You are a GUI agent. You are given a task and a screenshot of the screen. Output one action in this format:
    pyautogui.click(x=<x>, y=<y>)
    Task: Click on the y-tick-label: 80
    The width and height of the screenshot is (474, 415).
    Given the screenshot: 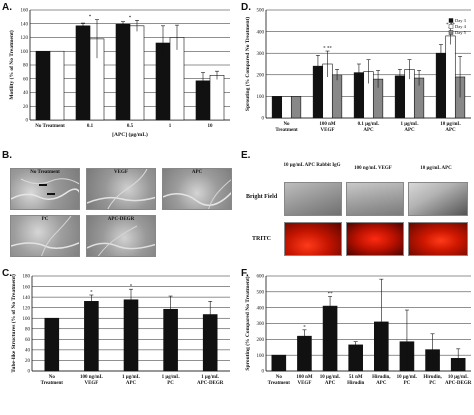 What is the action you would take?
    pyautogui.click(x=26, y=66)
    